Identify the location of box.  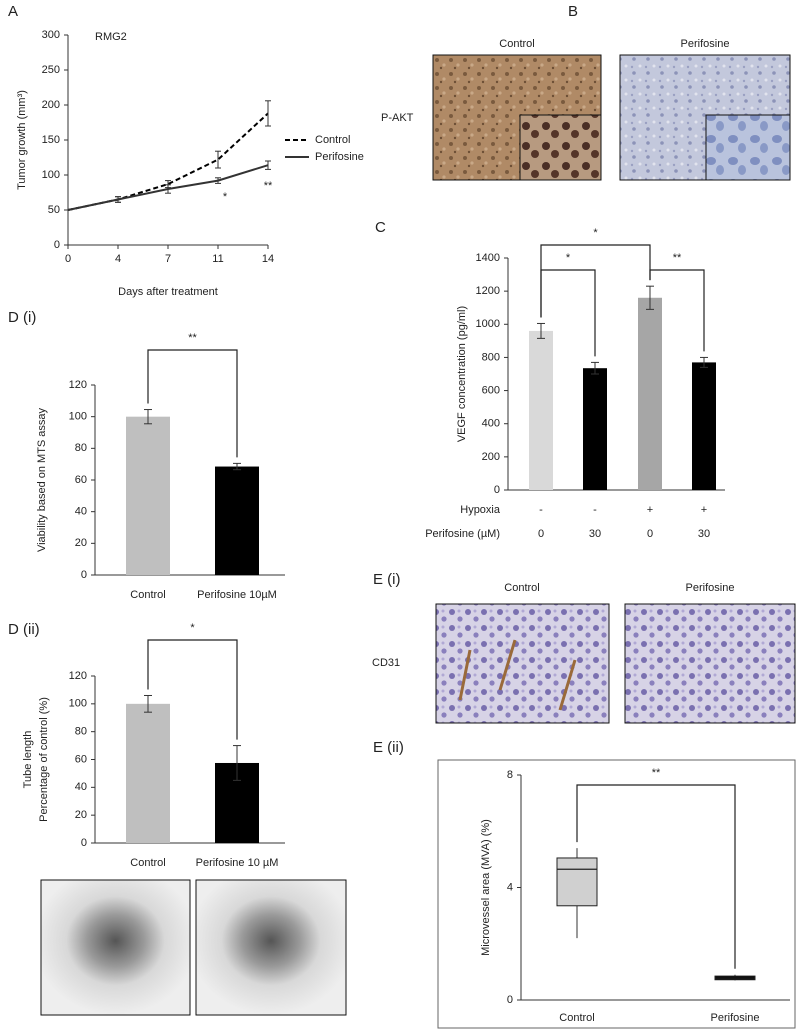
(577, 882).